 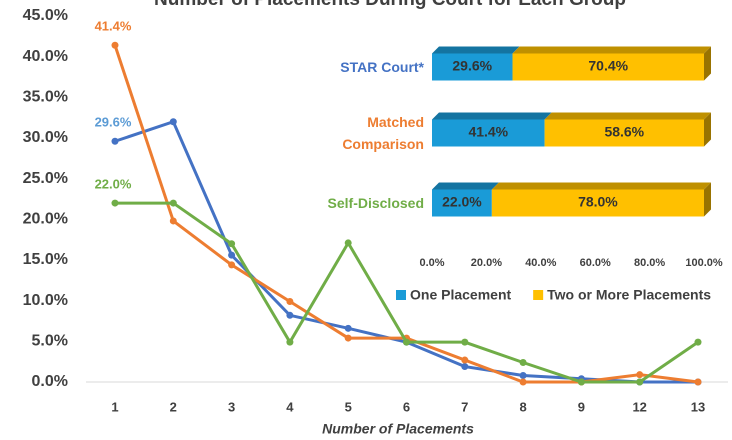 What do you see at coordinates (231, 406) in the screenshot?
I see `x-tick-label: 3` at bounding box center [231, 406].